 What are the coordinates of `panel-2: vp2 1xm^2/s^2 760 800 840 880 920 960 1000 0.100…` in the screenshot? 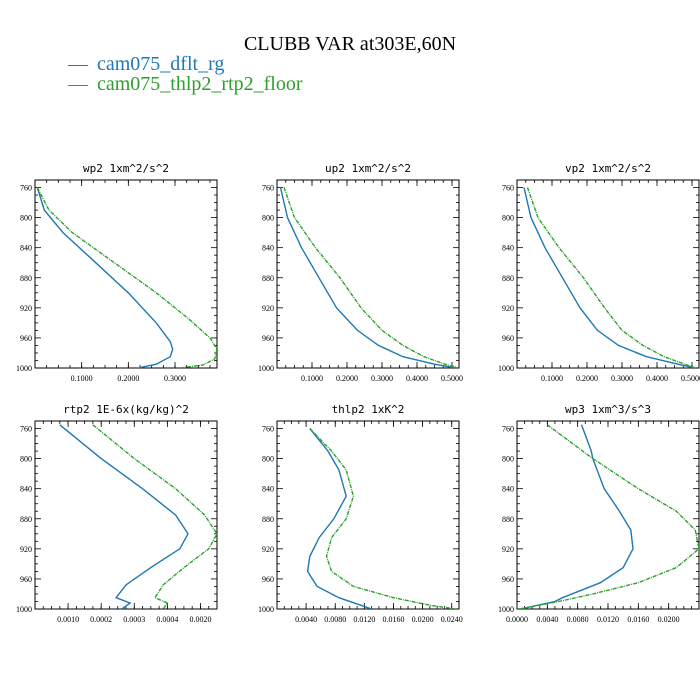 It's located at (599, 272).